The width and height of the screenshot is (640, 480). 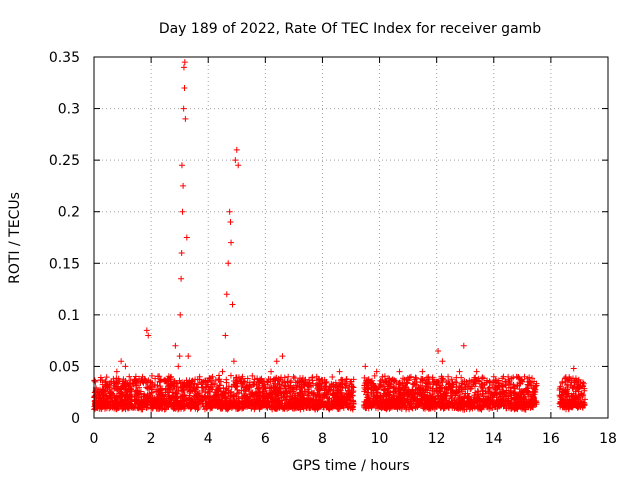 What do you see at coordinates (69, 316) in the screenshot?
I see `y-tick-label: 0.1` at bounding box center [69, 316].